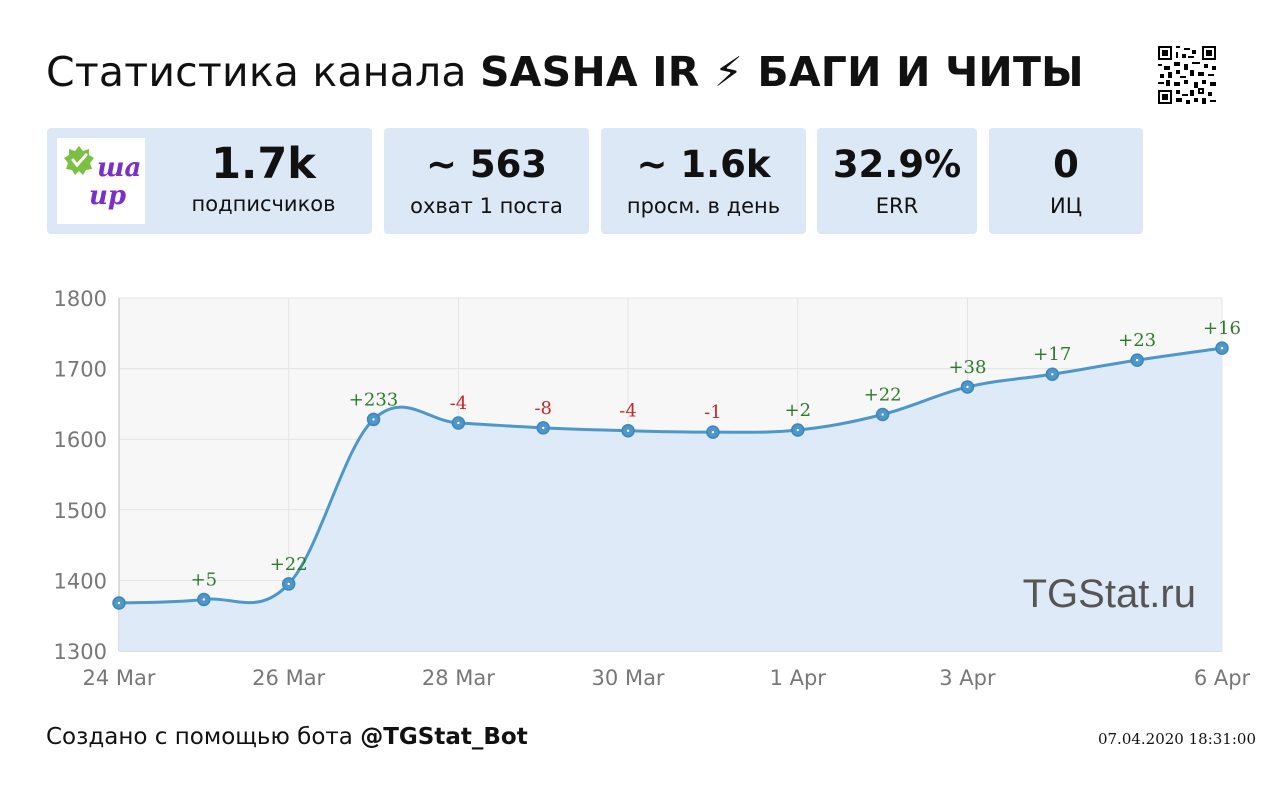 The width and height of the screenshot is (1280, 803). I want to click on watermark: TGStat.ru, so click(1109, 594).